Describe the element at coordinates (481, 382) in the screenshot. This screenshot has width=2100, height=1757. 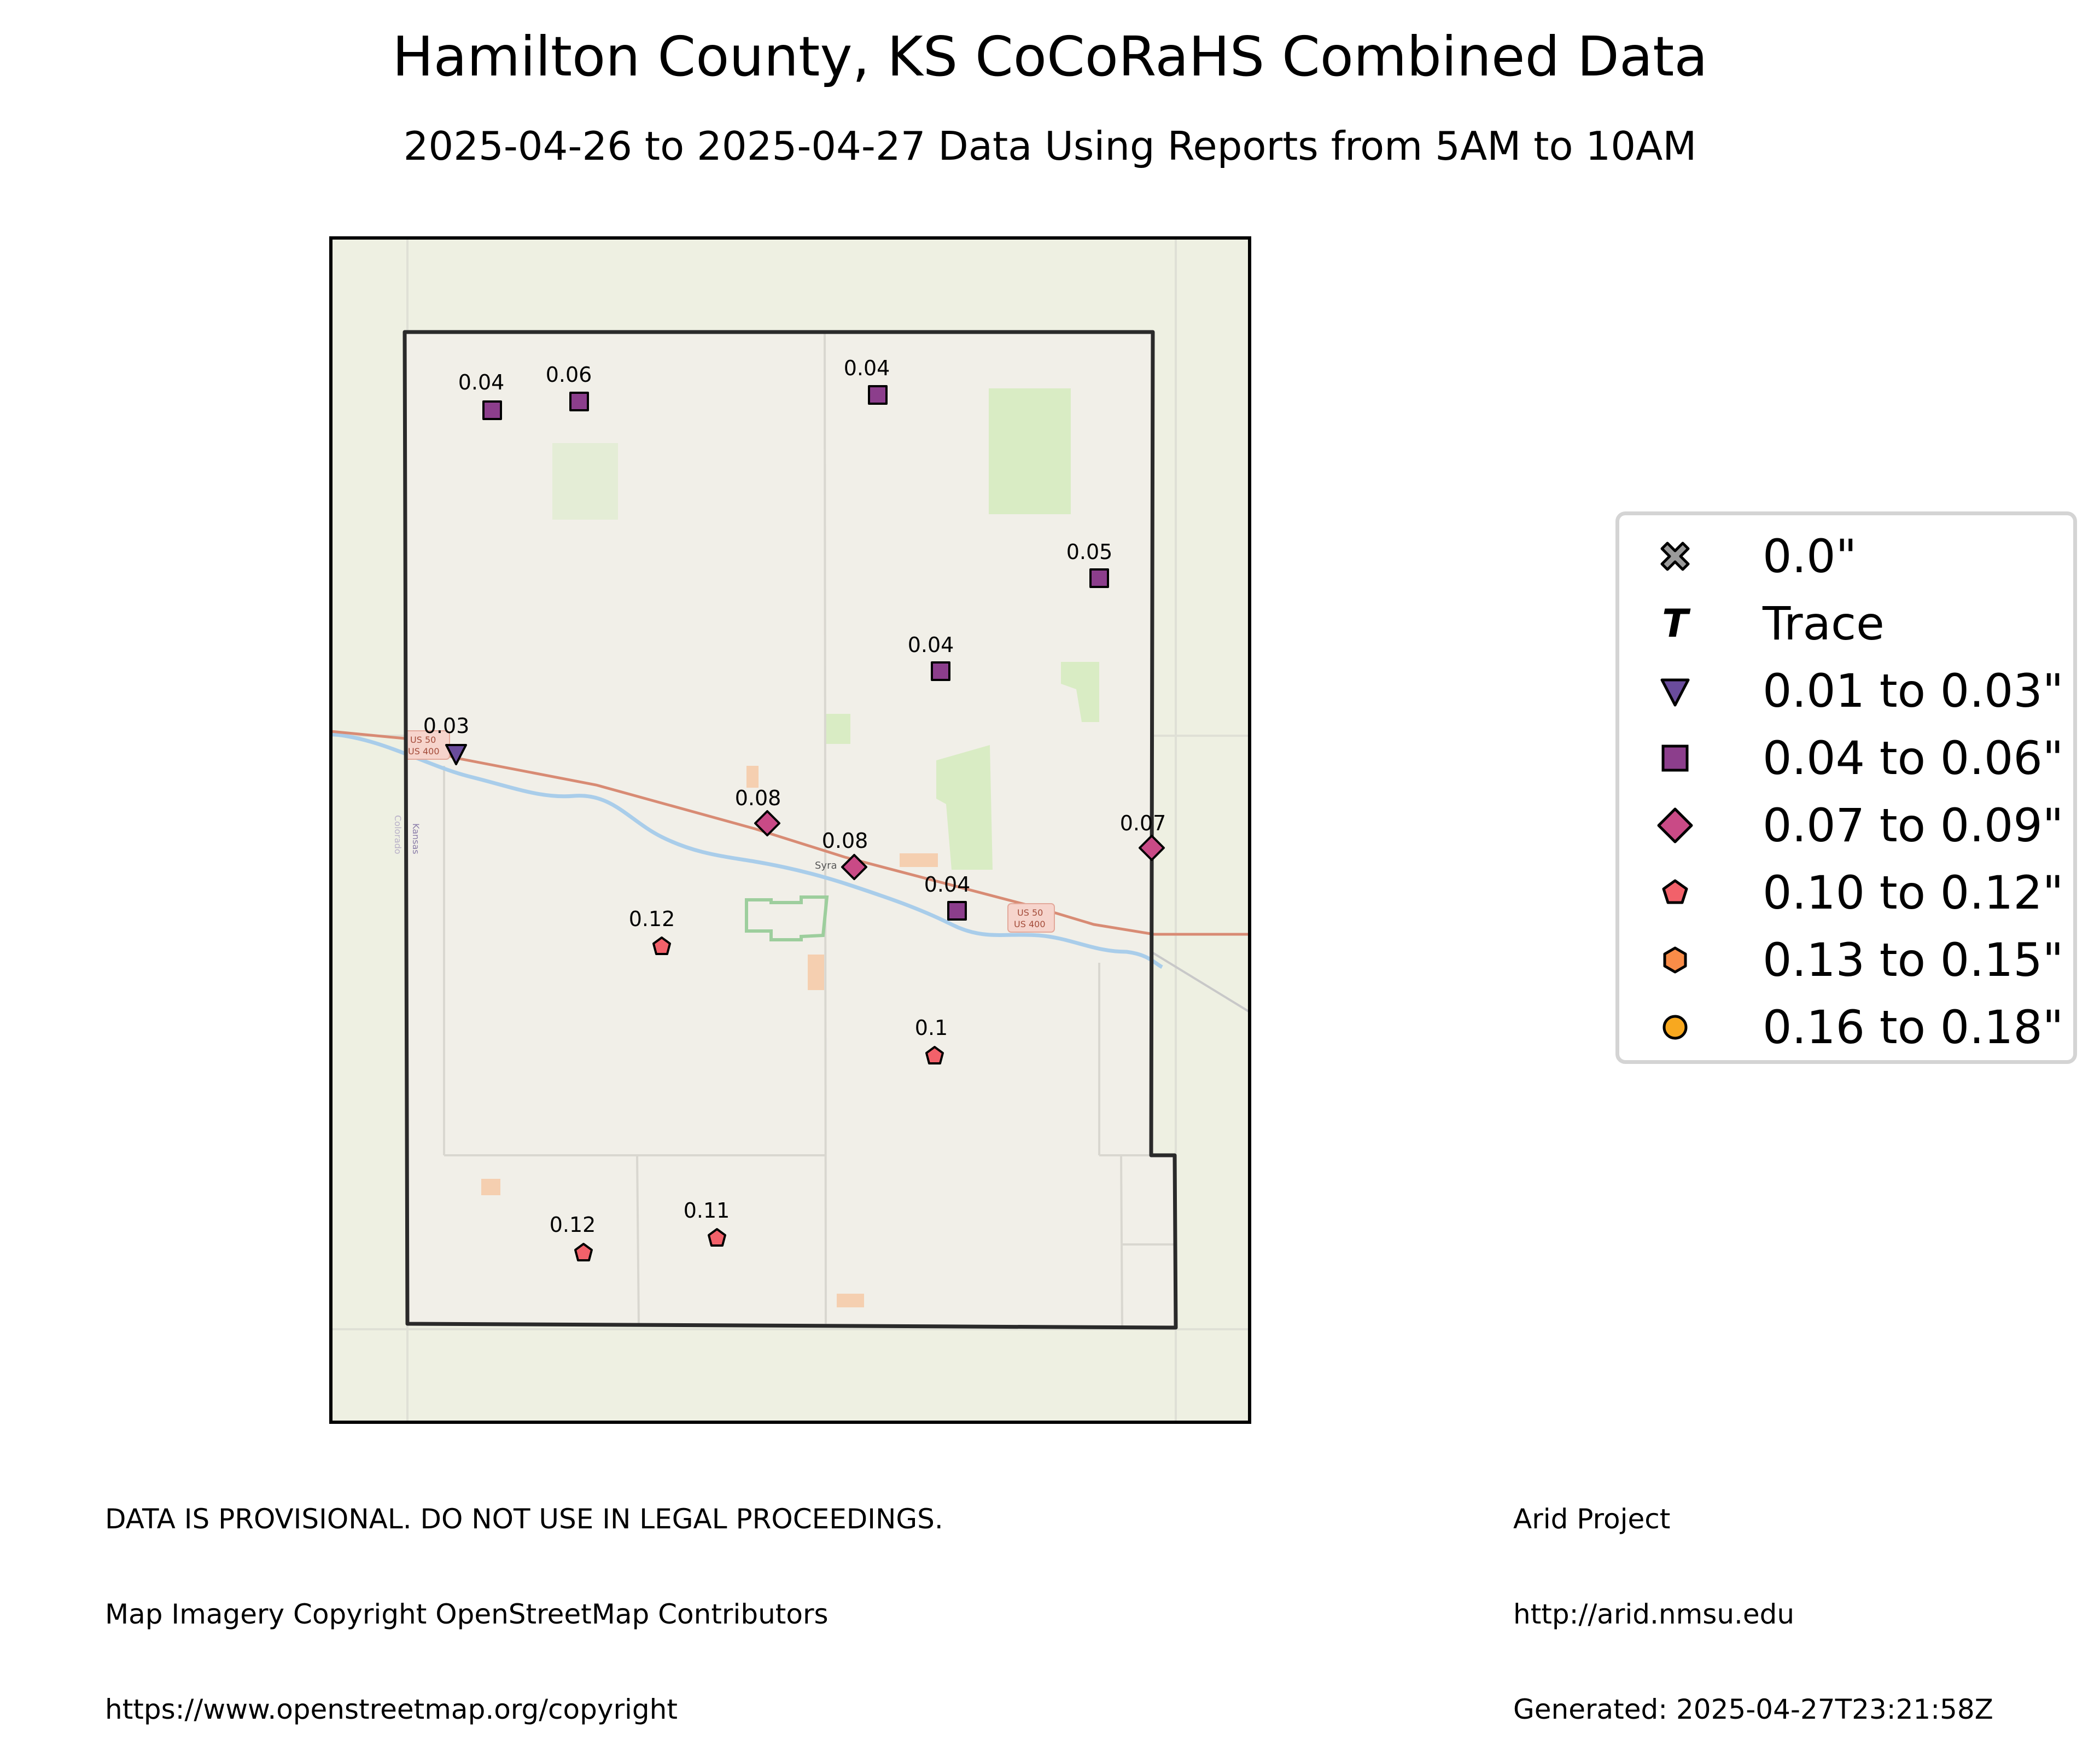
I see `station-0-label: 0.04` at that location.